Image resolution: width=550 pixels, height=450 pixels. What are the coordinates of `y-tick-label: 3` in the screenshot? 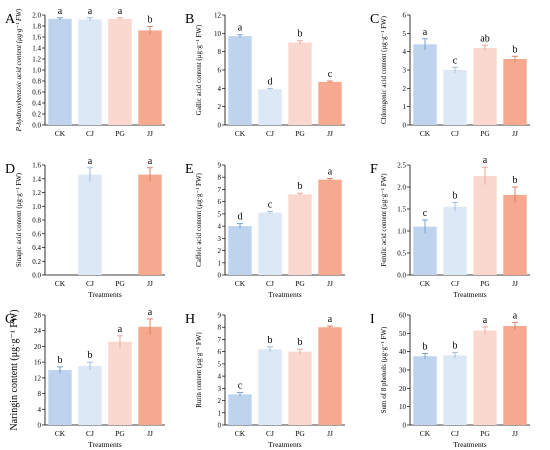 It's located at (220, 389).